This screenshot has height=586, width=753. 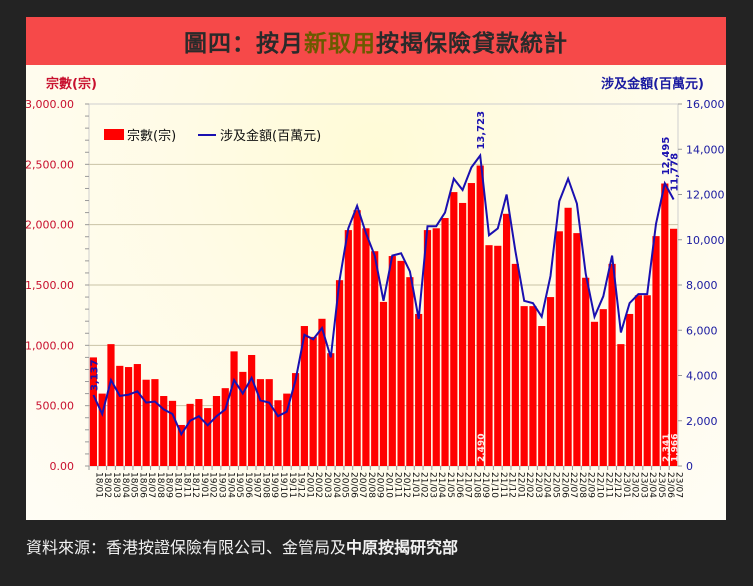 I want to click on x-tick-label: 22/05, so click(x=556, y=485).